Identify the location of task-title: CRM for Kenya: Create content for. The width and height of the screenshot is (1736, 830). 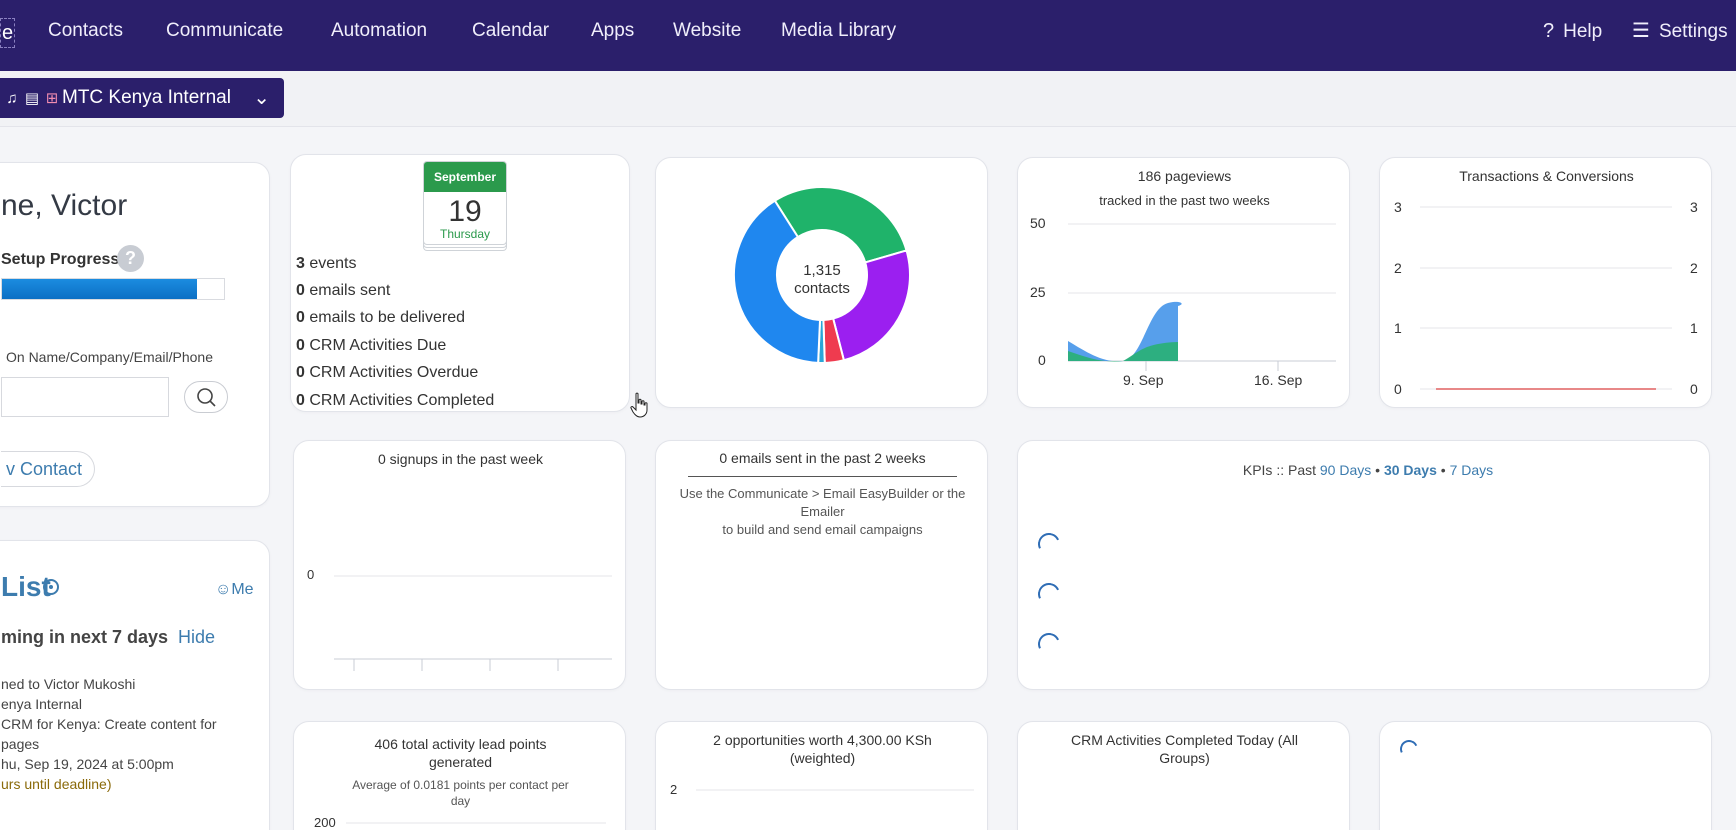
(109, 724).